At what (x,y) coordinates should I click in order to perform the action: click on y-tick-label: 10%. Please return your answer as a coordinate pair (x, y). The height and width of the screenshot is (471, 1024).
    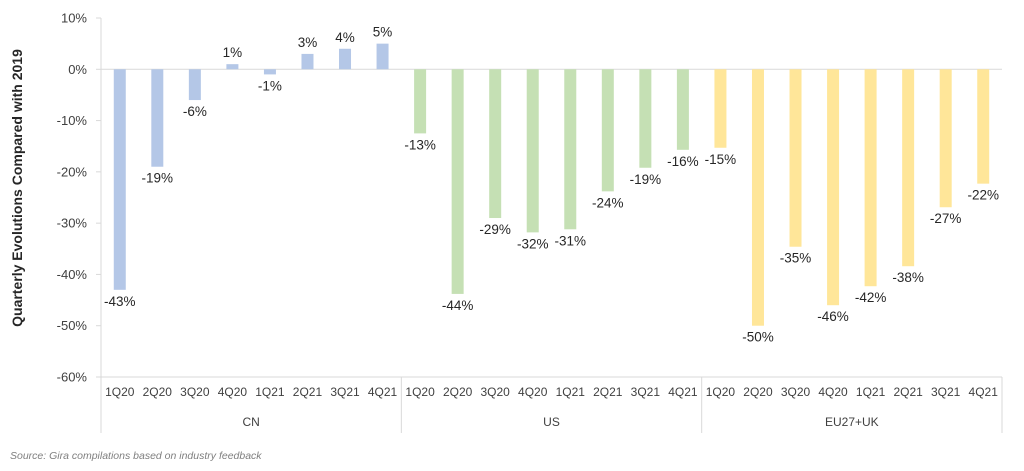
    Looking at the image, I should click on (74, 18).